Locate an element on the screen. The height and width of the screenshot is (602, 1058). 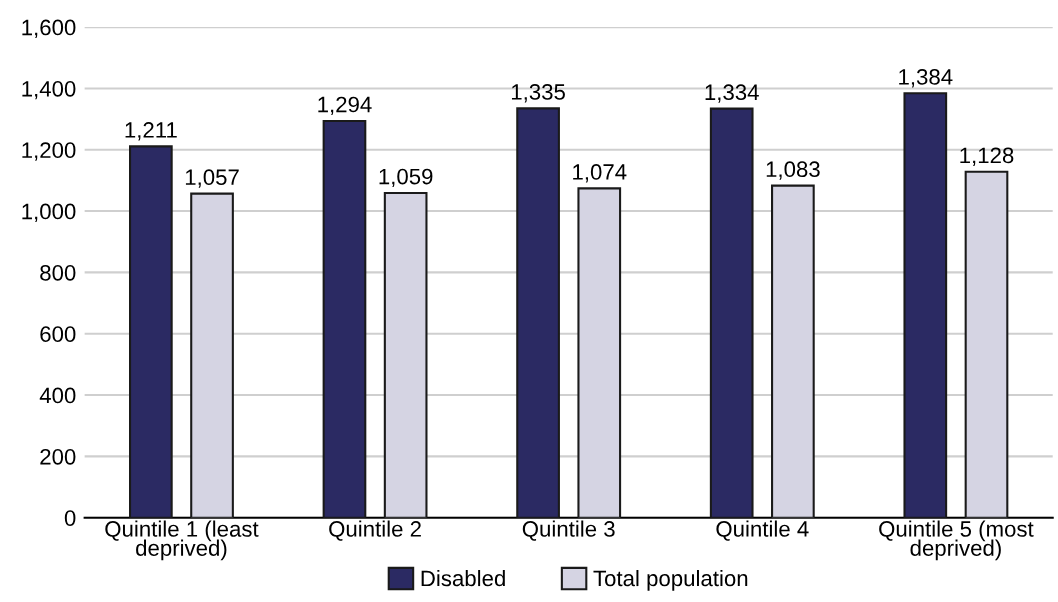
data-label: 1,057 is located at coordinates (212, 178).